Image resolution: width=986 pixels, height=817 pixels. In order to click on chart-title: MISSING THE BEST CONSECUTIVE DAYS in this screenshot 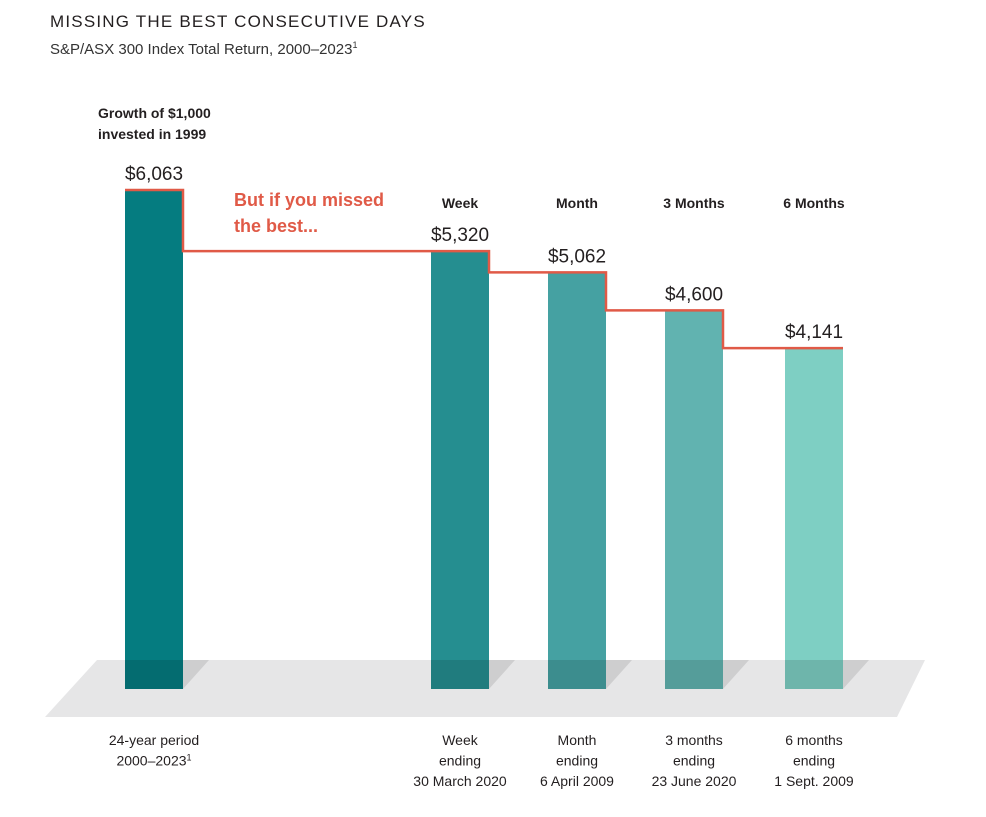, I will do `click(238, 21)`.